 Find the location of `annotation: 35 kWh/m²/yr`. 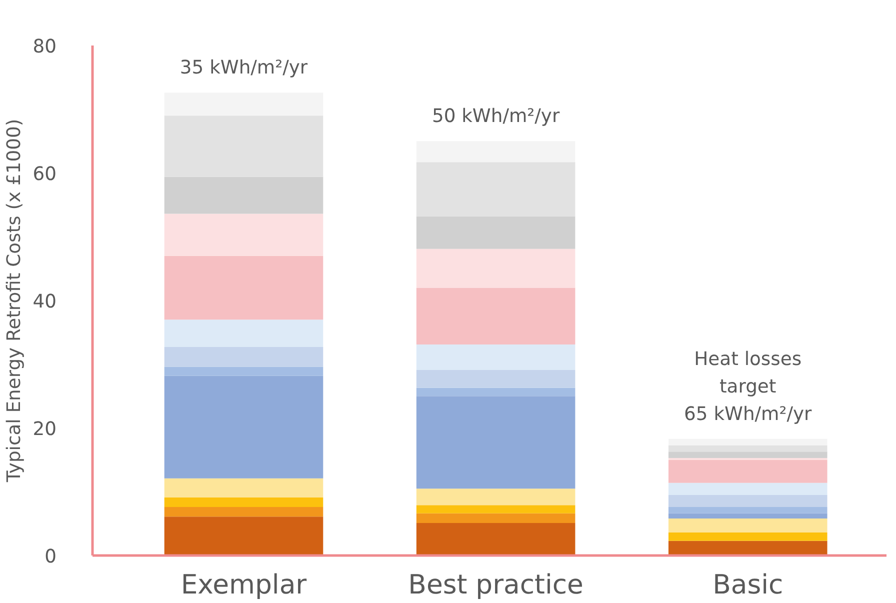

annotation: 35 kWh/m²/yr is located at coordinates (244, 68).